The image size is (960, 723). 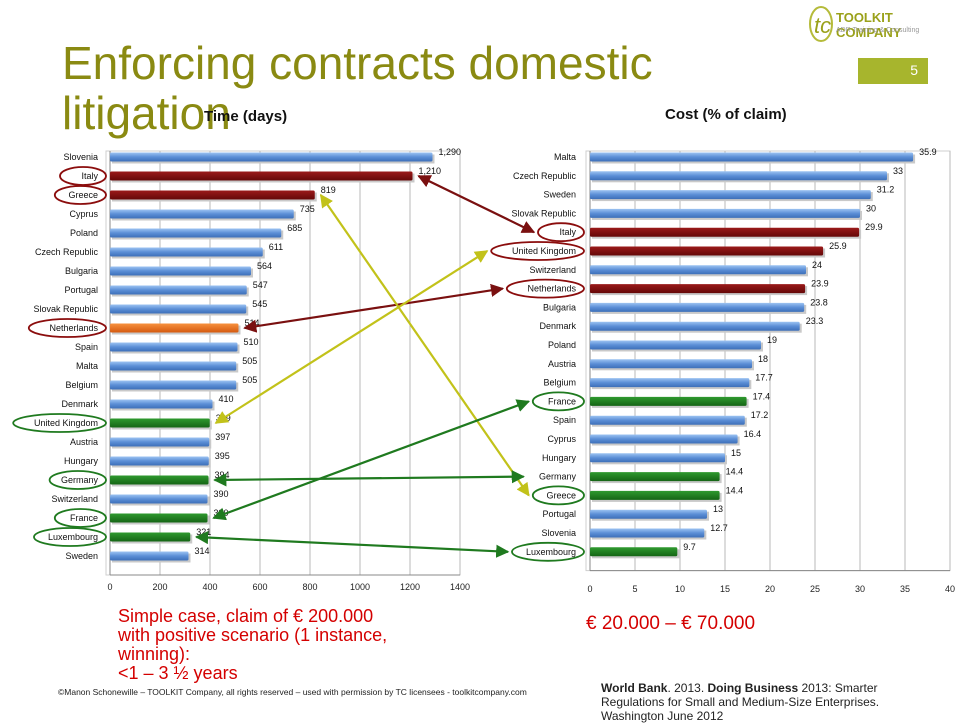 What do you see at coordinates (770, 589) in the screenshot?
I see `x-tick-label: 20` at bounding box center [770, 589].